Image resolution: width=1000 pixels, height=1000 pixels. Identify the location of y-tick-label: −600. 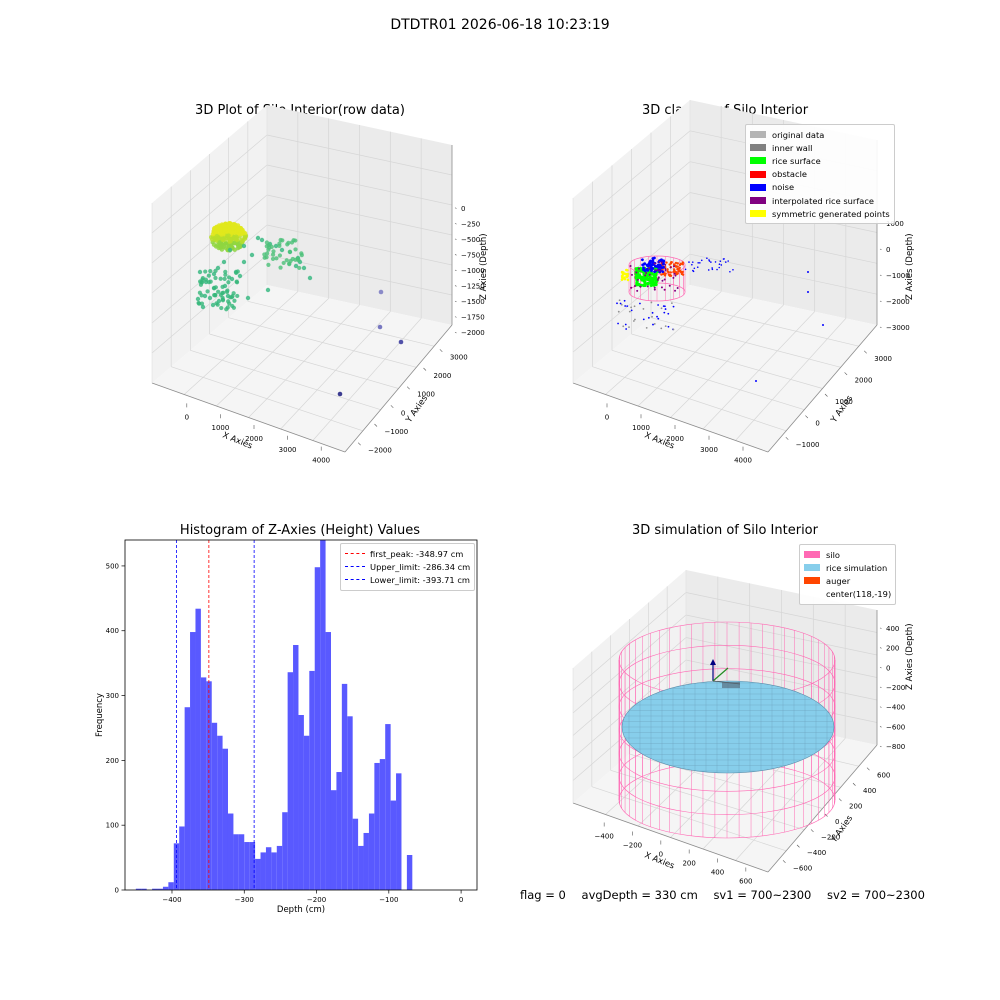
(802, 868).